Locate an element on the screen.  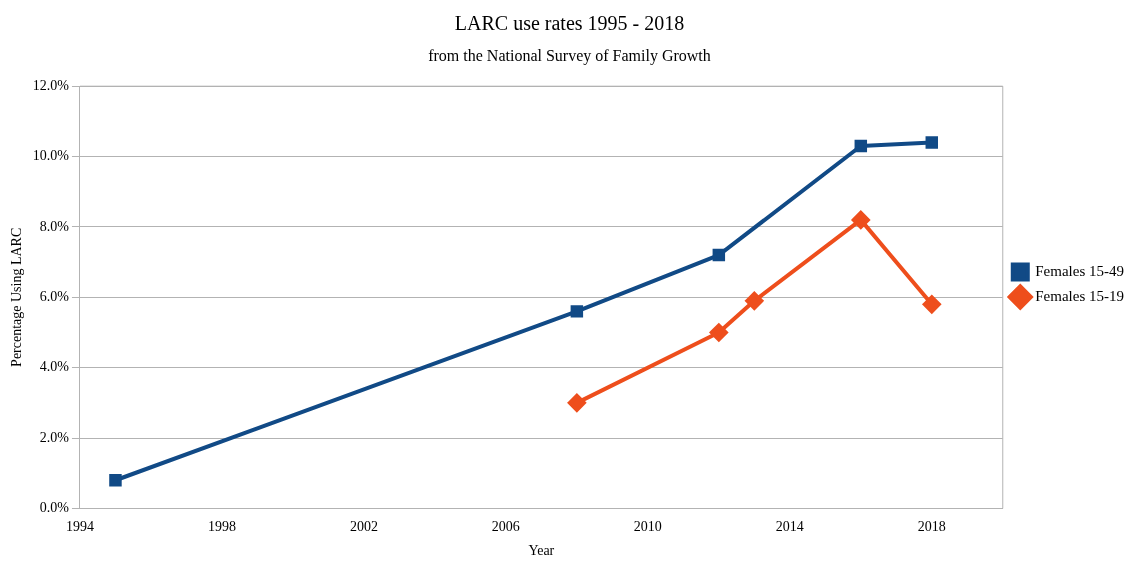
y-tick-label: 12.0% is located at coordinates (51, 85).